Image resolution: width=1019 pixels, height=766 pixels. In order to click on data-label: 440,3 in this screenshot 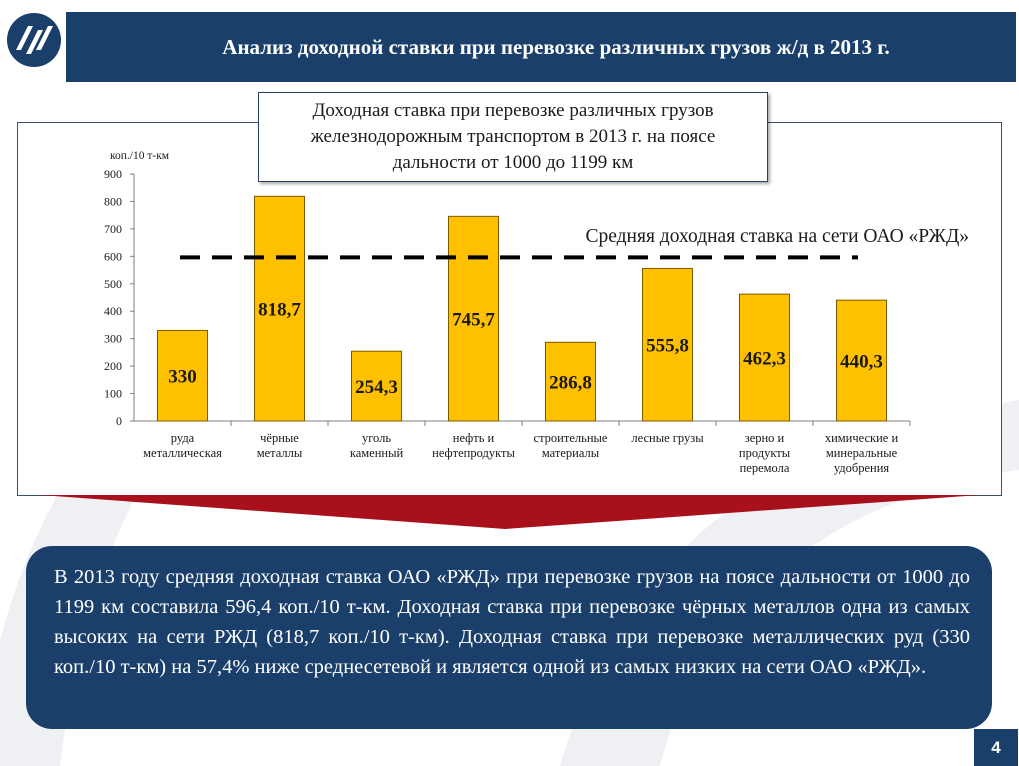, I will do `click(861, 362)`.